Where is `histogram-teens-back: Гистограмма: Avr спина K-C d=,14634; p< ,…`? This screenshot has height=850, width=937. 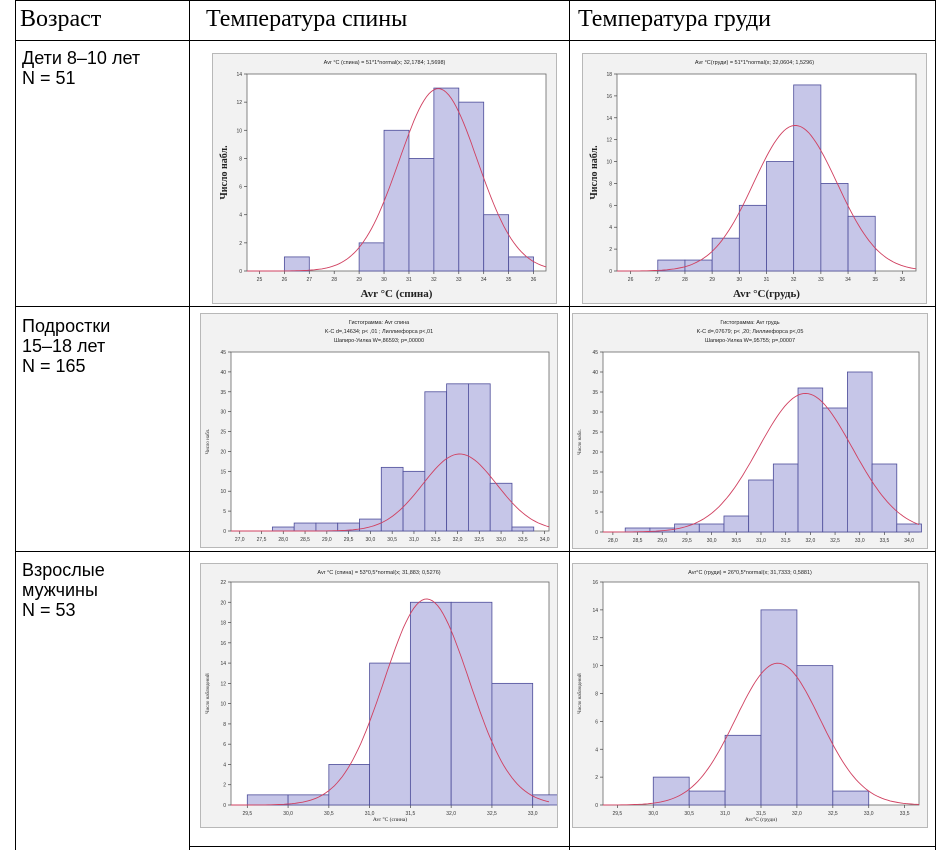 histogram-teens-back: Гистограмма: Avr спина K-C d=,14634; p< ,… is located at coordinates (379, 430).